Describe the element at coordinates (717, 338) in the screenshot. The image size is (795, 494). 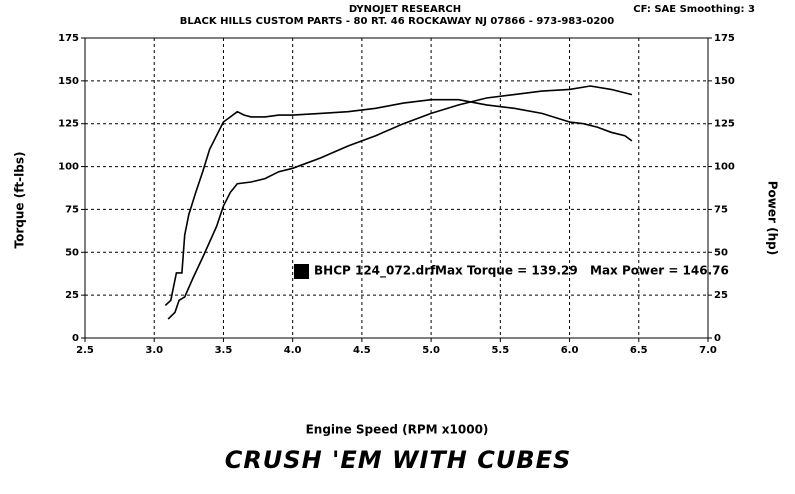
I see `y2-tick-label: 0` at that location.